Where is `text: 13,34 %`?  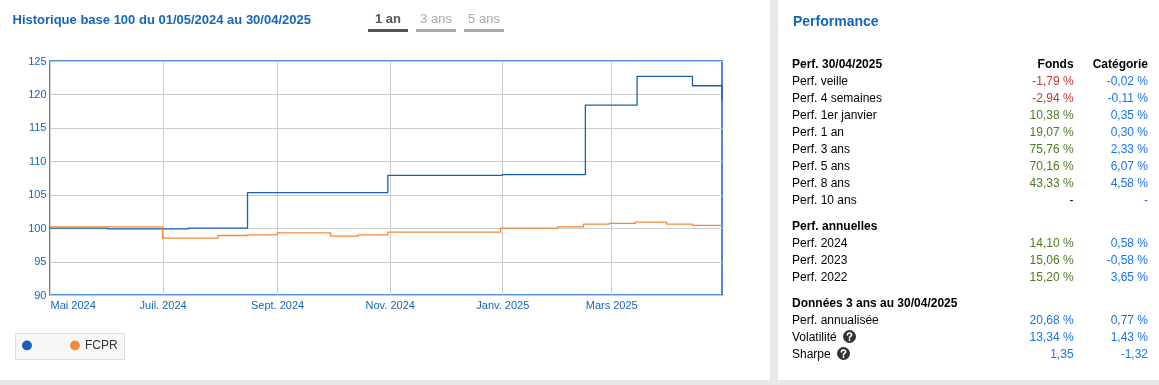 text: 13,34 % is located at coordinates (1051, 336).